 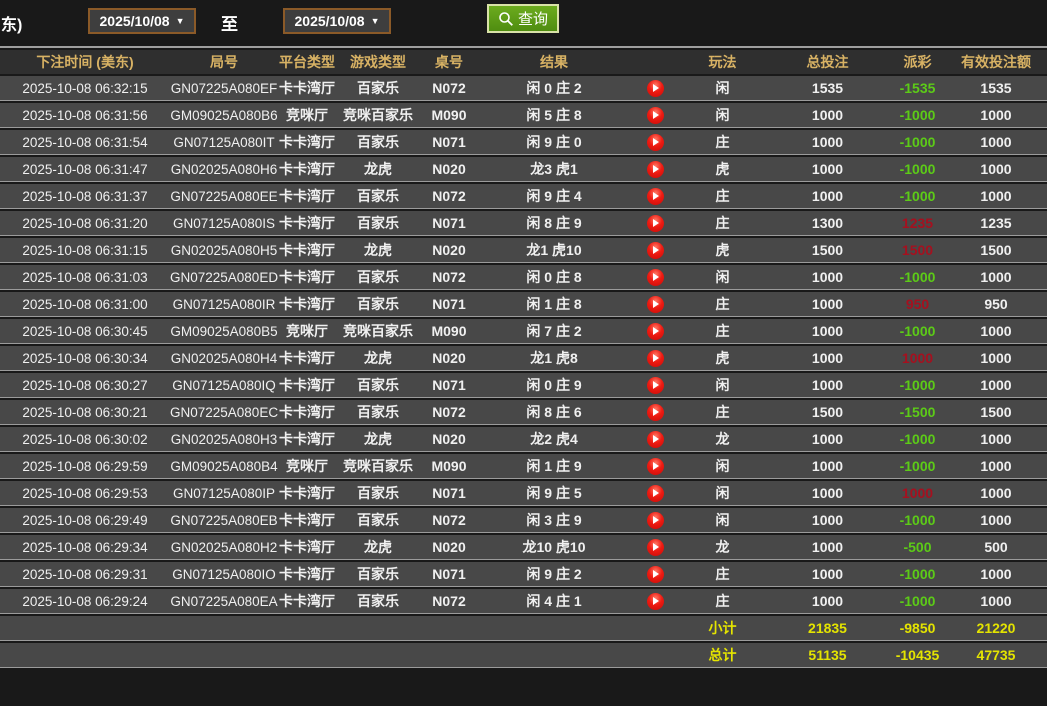 I want to click on date-to-select: 2025/10/08 ▼, so click(x=337, y=21).